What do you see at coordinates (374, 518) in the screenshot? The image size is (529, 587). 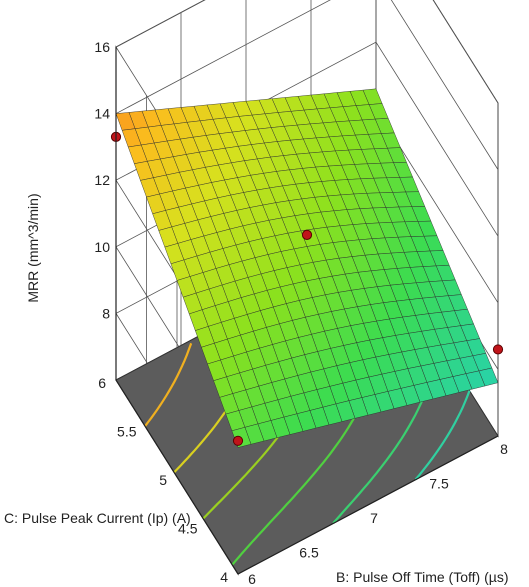 I see `x-tick-label: 7` at bounding box center [374, 518].